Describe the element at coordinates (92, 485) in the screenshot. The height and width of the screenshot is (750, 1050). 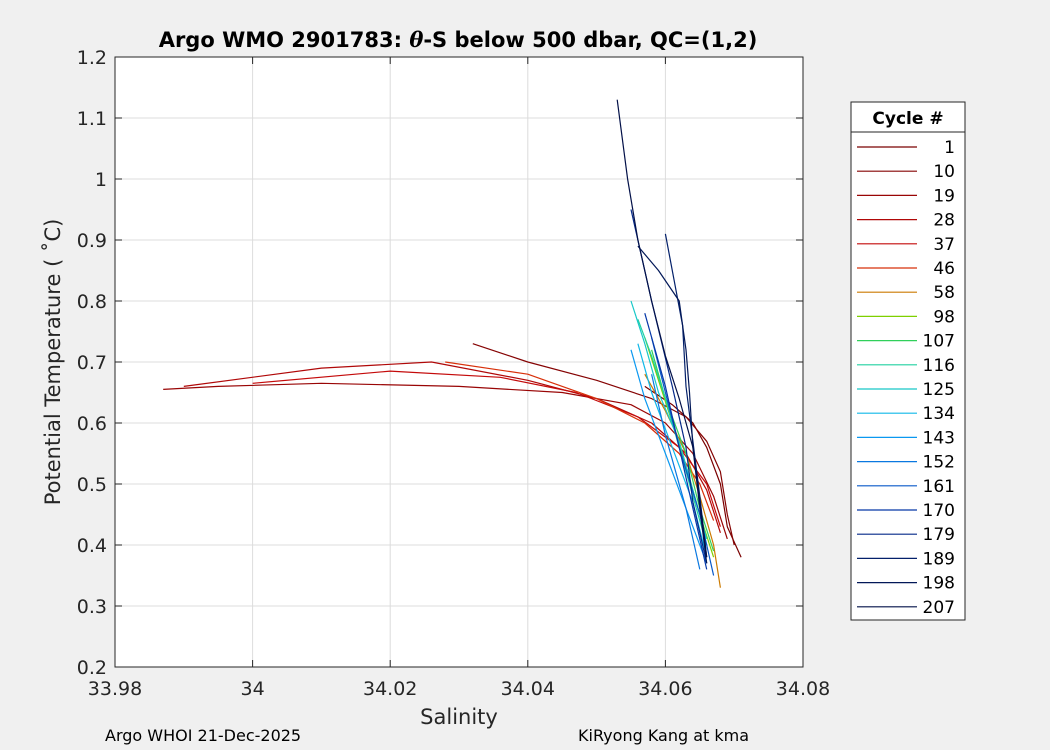
I see `y-tick-label: 0.5` at that location.